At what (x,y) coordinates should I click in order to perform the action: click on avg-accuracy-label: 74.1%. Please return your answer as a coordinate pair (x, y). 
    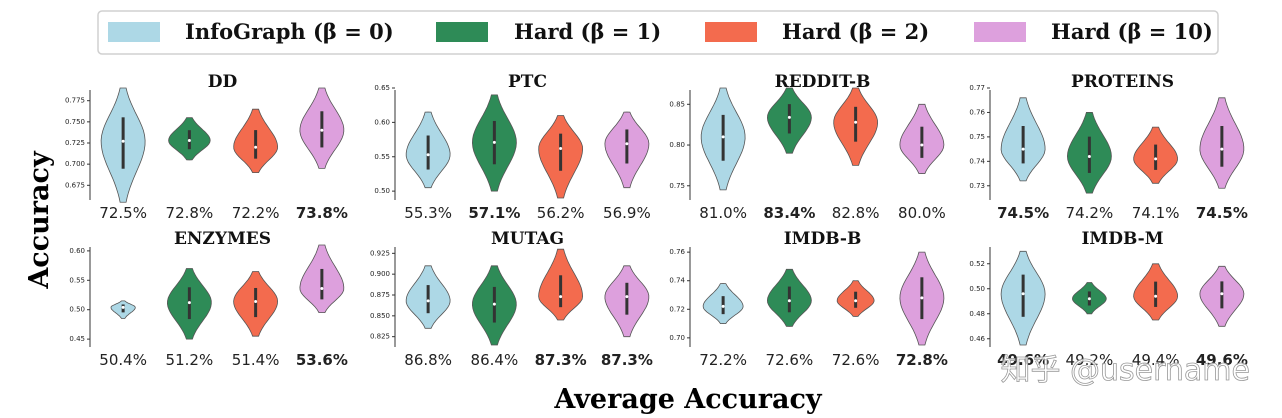
    Looking at the image, I should click on (1156, 213).